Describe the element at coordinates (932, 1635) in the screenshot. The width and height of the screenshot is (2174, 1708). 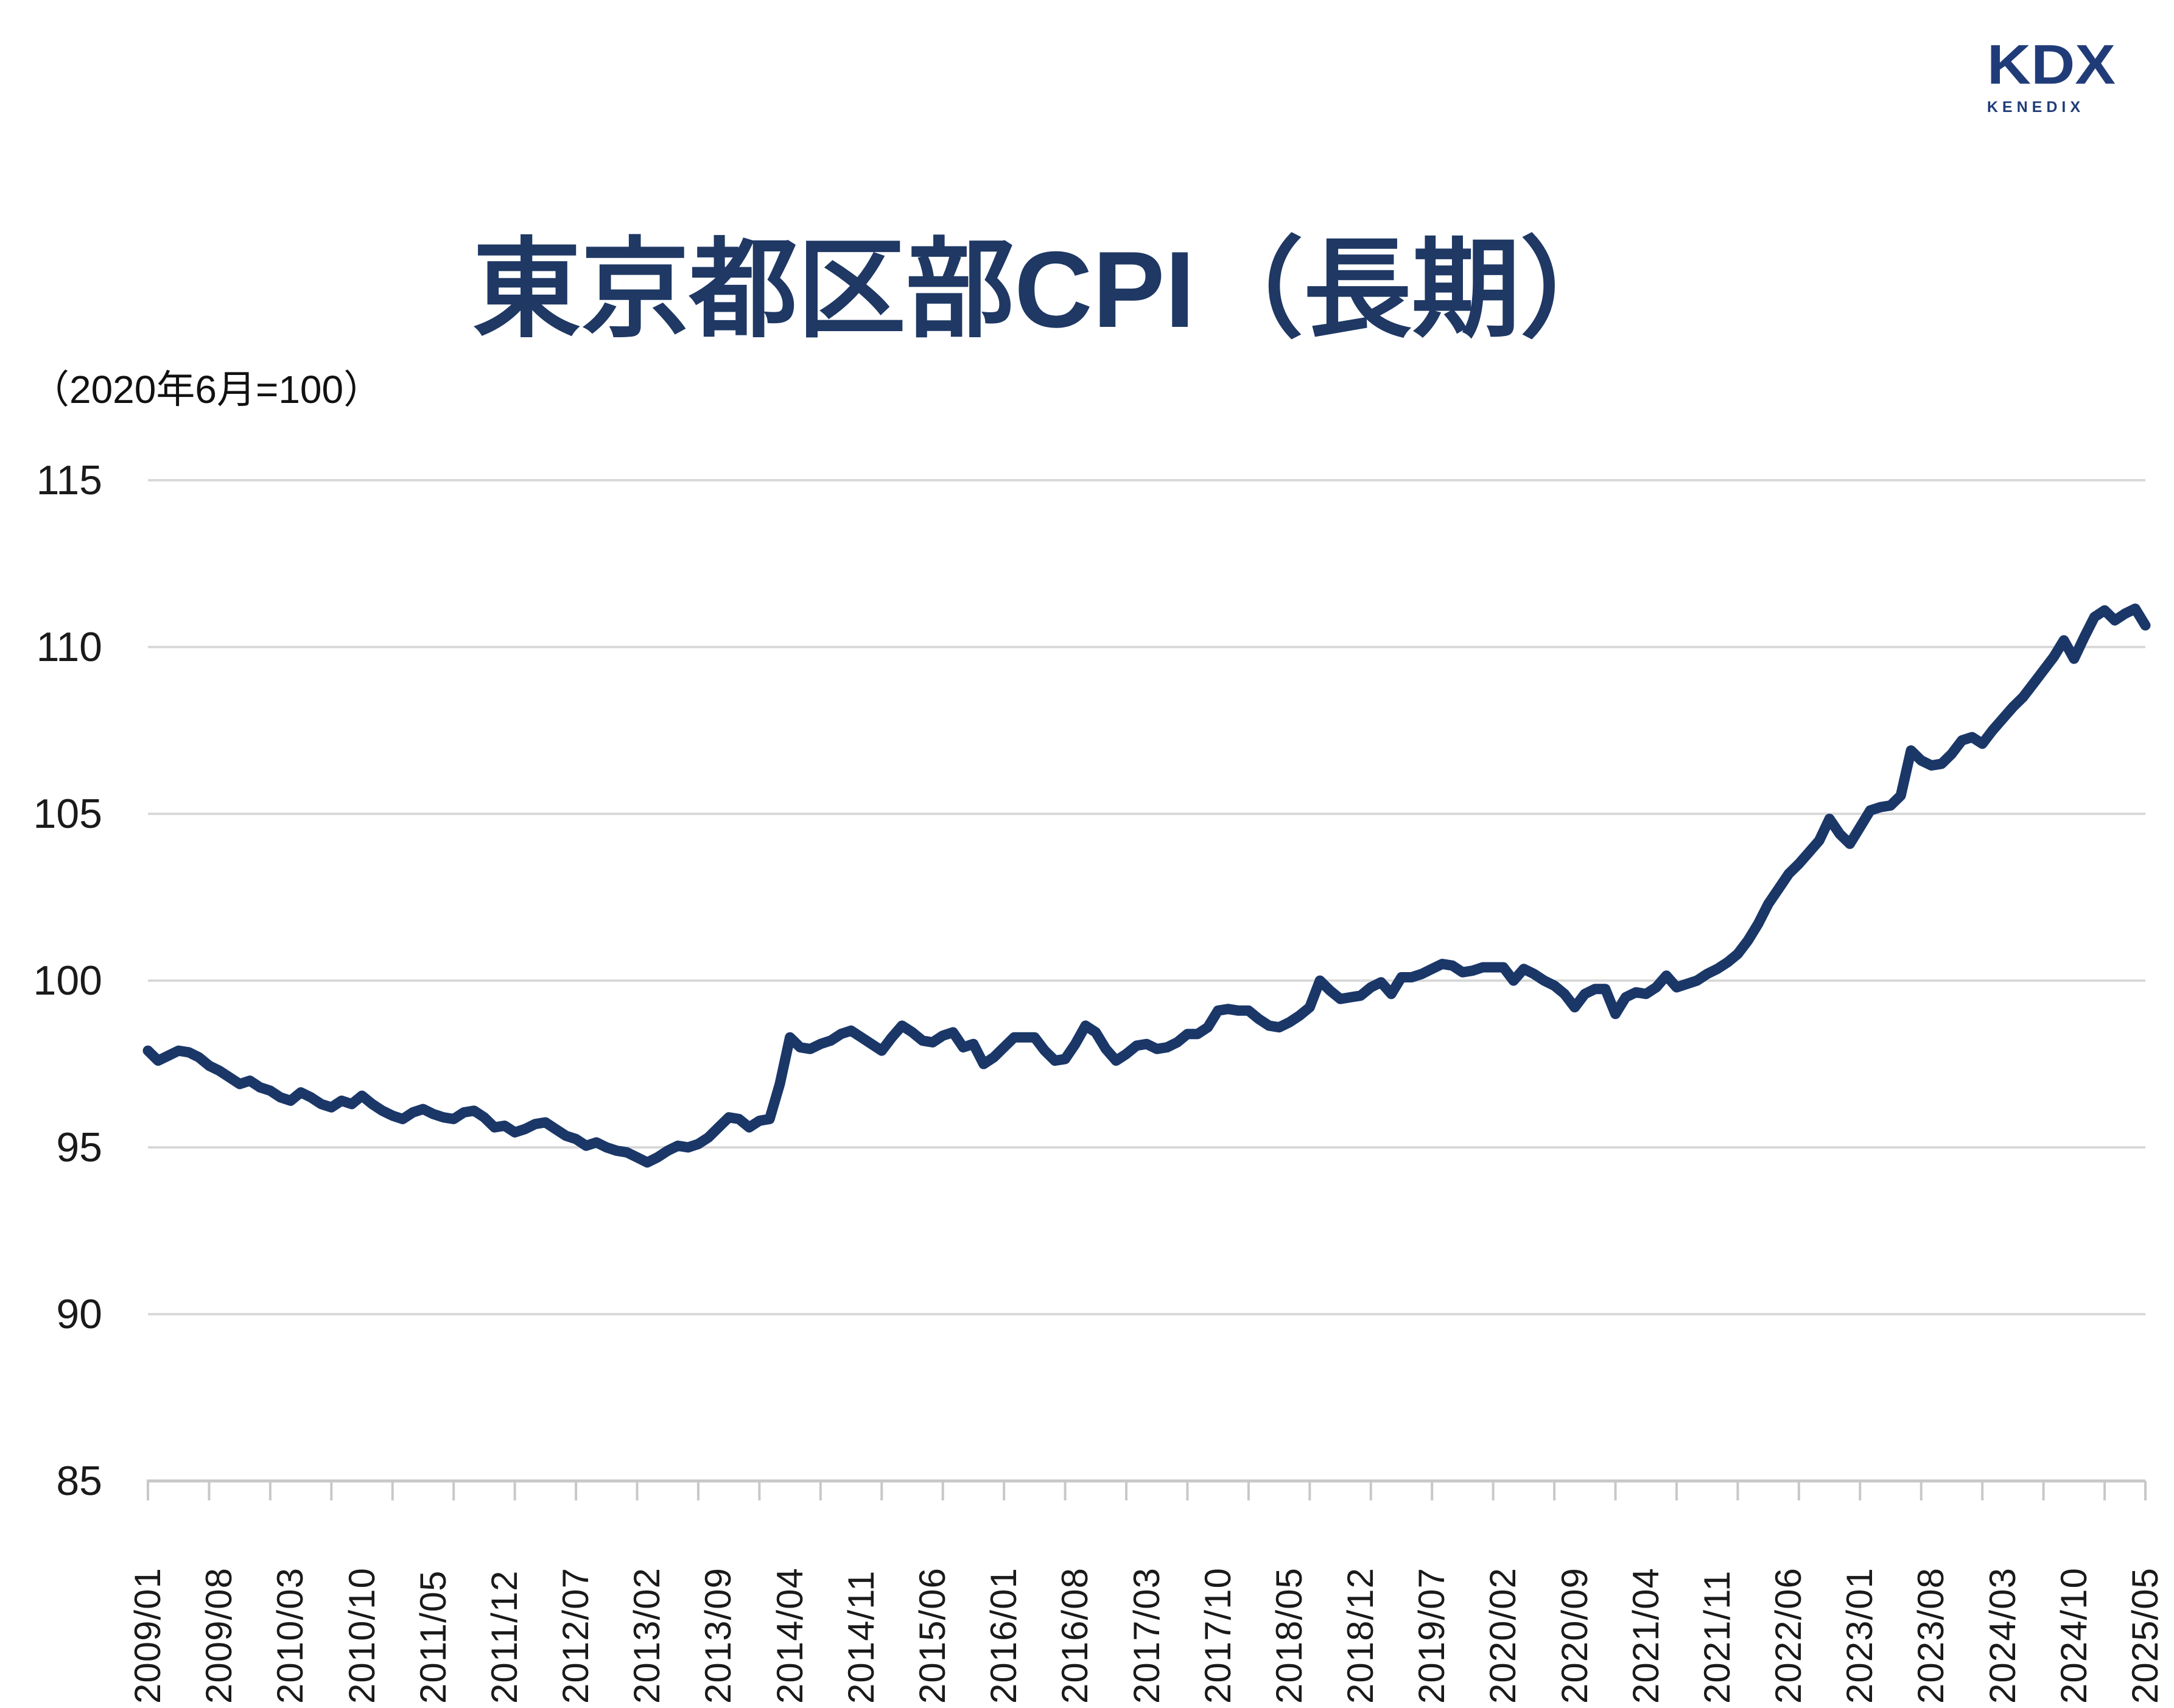
I see `x-axis-label-2015-06: 2015/06` at that location.